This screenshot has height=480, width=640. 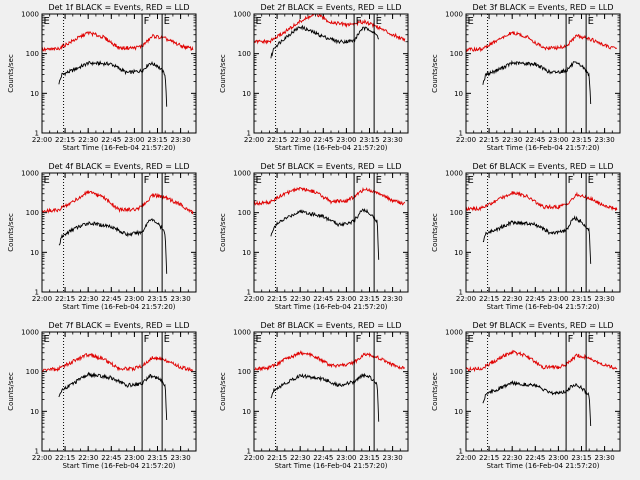 I want to click on y-axis-label: Counts/sec, so click(x=11, y=73).